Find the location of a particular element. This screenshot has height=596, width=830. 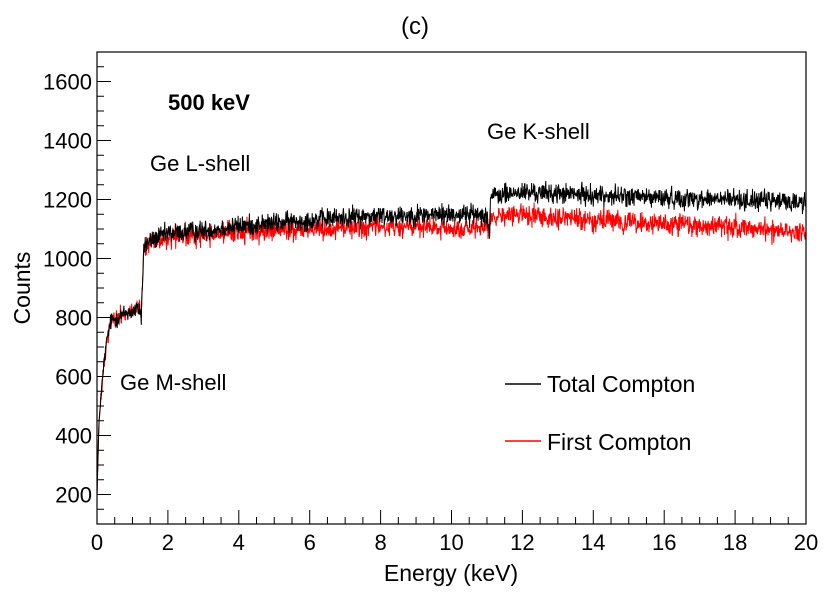

k-shell-annotation: Ge K-shell is located at coordinates (538, 131).